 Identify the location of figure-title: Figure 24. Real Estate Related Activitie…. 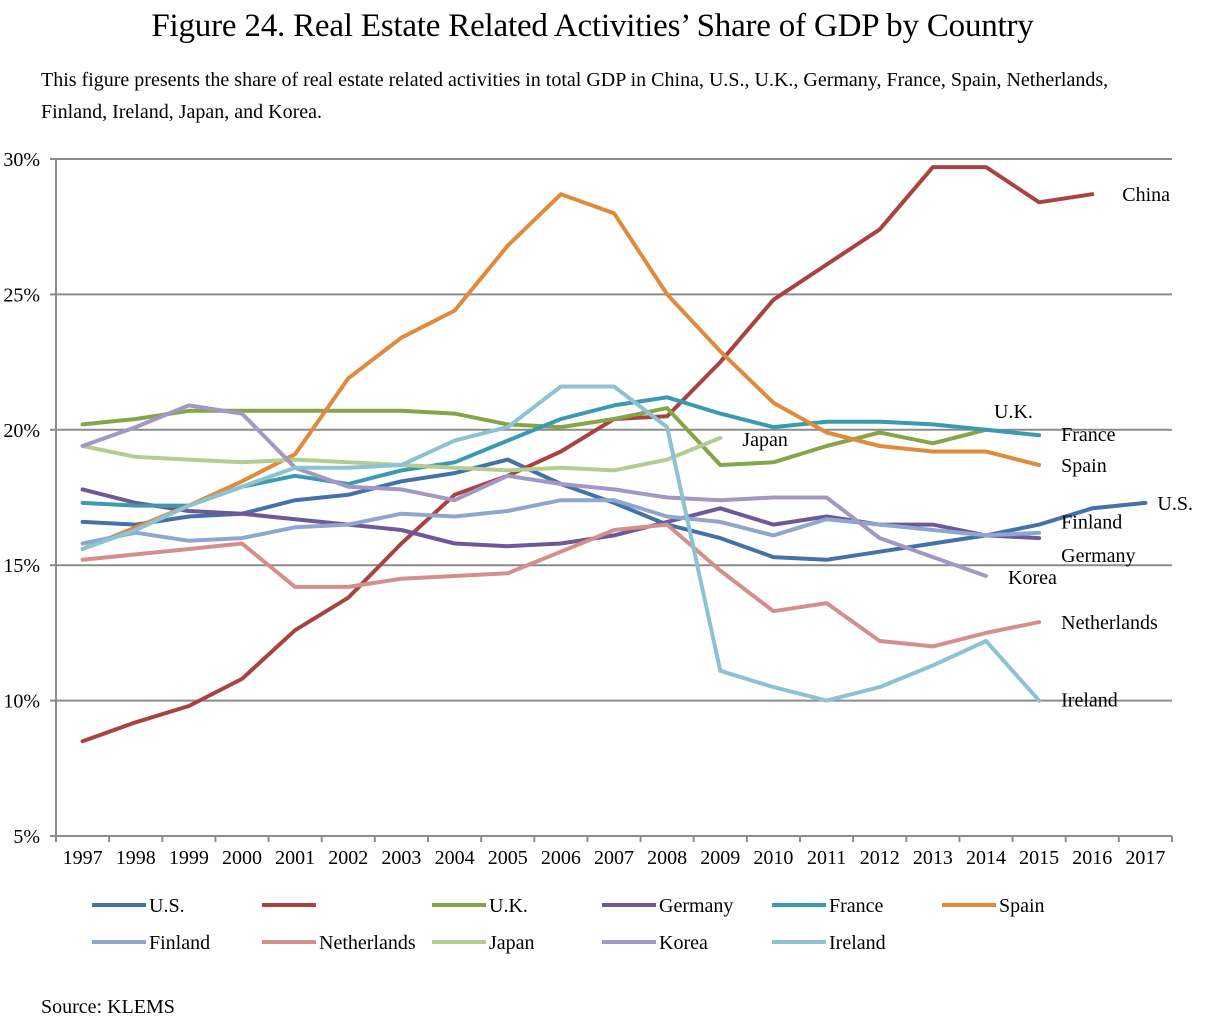
(592, 26).